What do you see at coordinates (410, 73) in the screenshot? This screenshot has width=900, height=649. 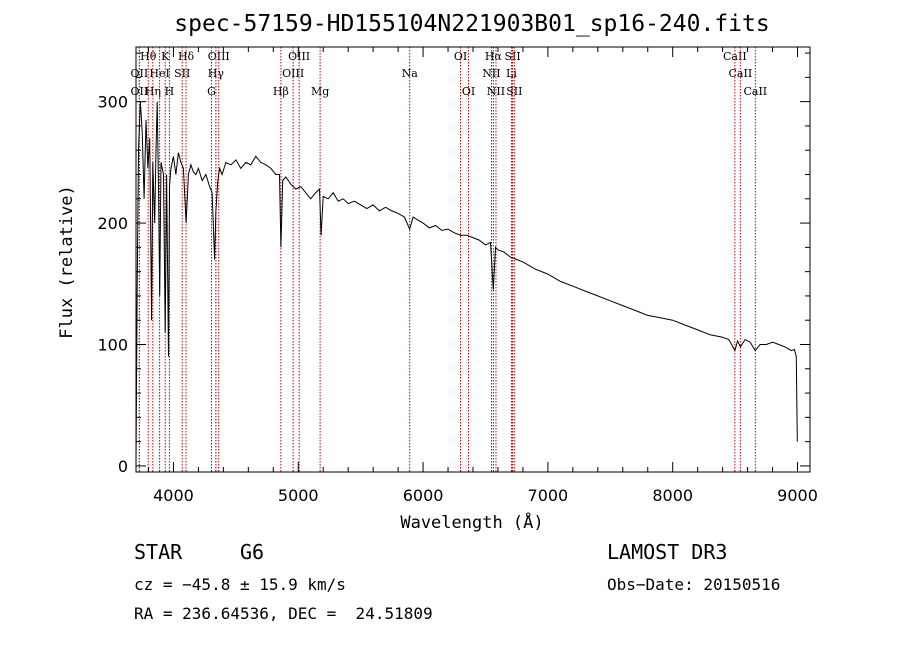 I see `spectral-line-label: Na` at bounding box center [410, 73].